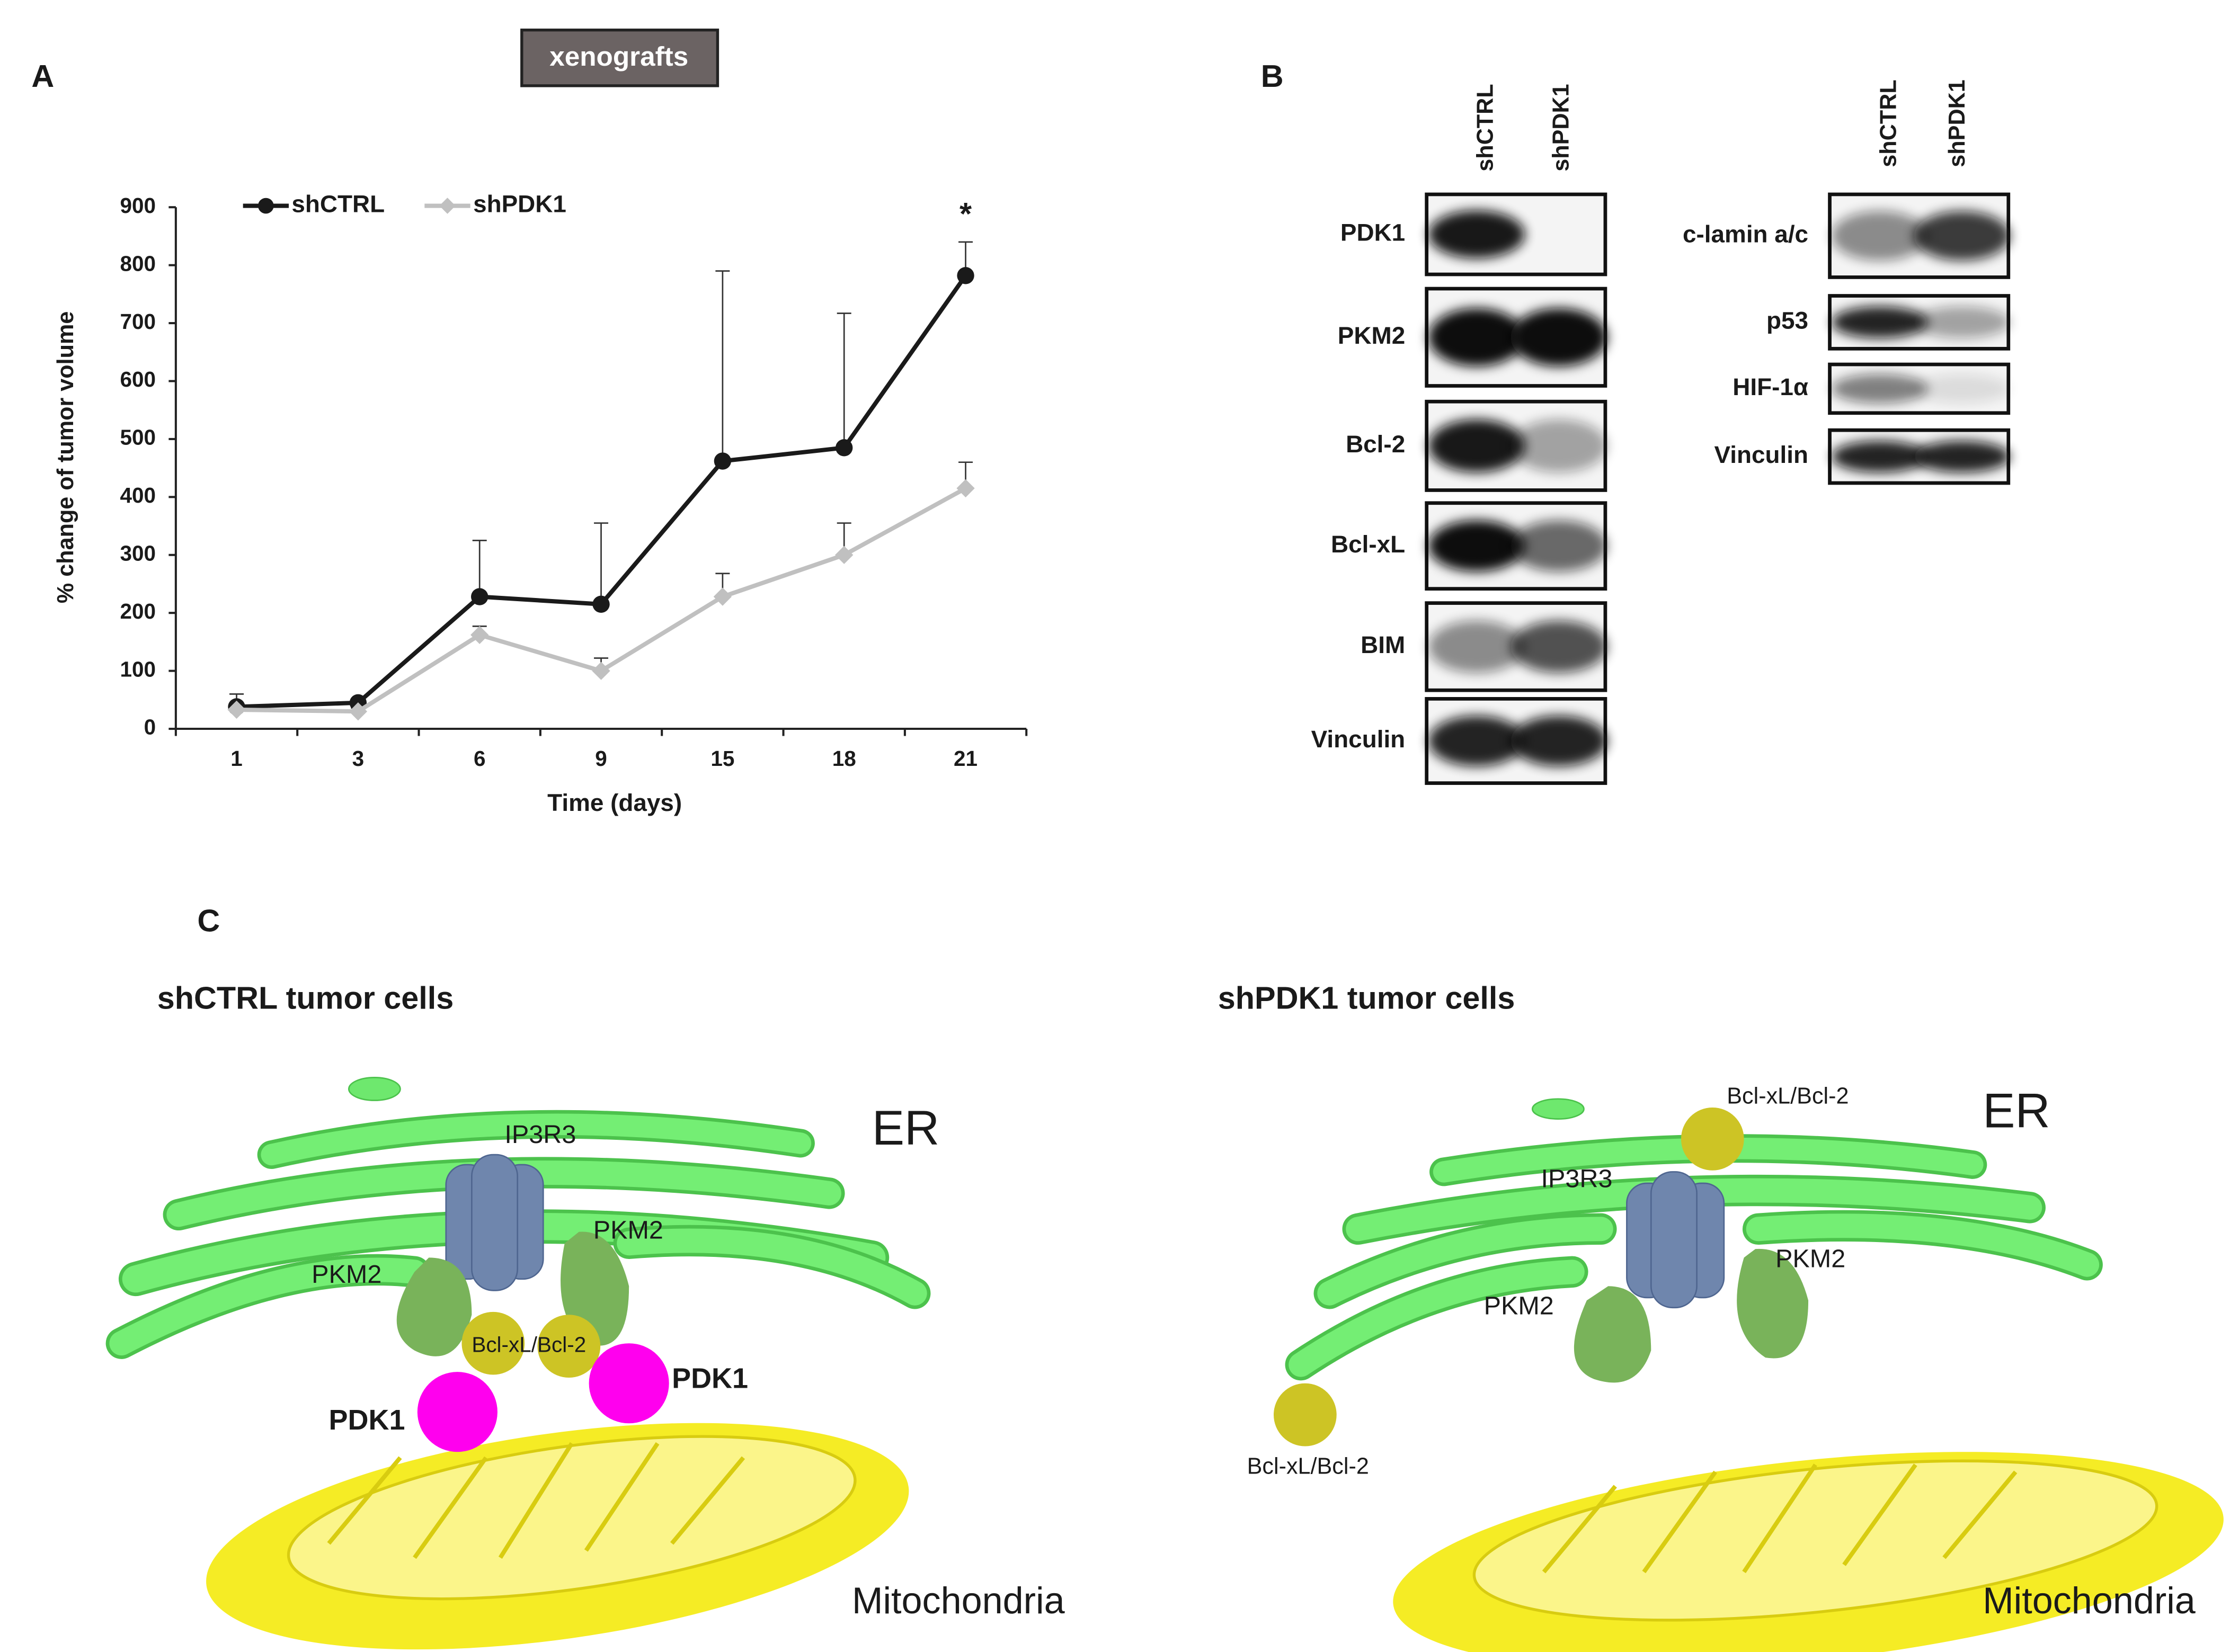 The height and width of the screenshot is (1652, 2230). Describe the element at coordinates (480, 759) in the screenshot. I see `x-tick-label: 6` at that location.